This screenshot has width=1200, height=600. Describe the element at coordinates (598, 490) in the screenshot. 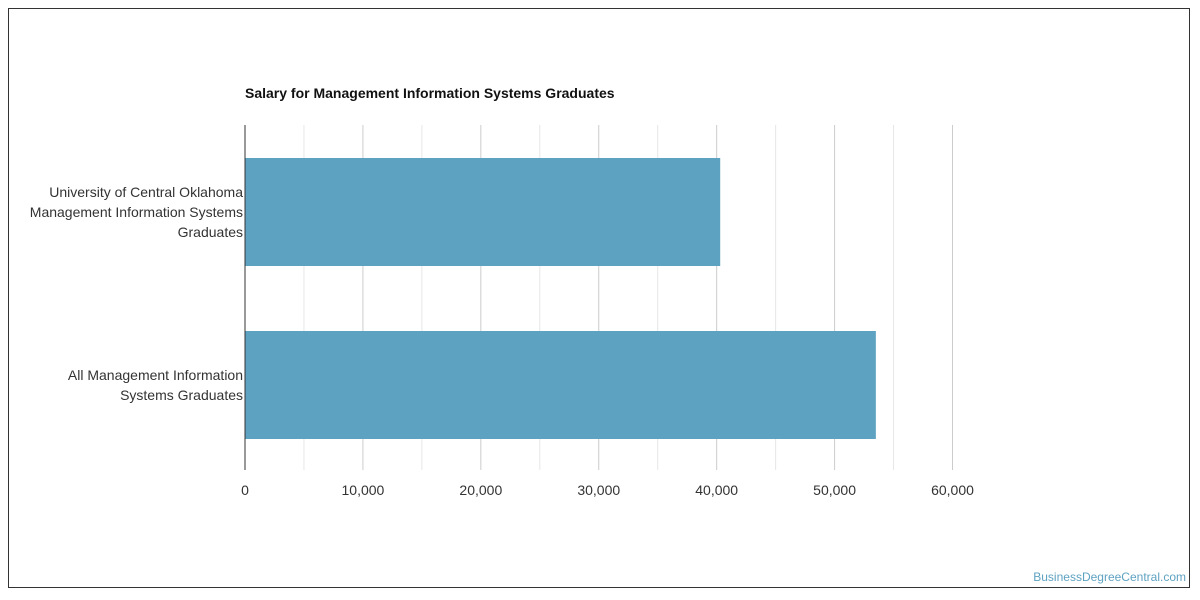

I see `x-tick-label: 30,000` at that location.